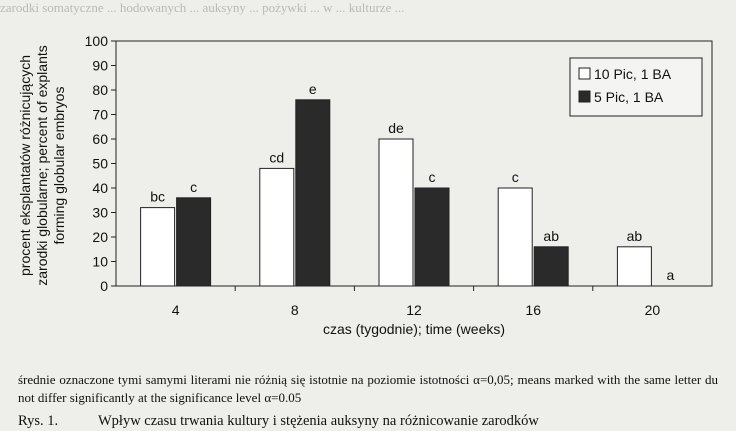  I want to click on x-tick-label: 12, so click(414, 310).